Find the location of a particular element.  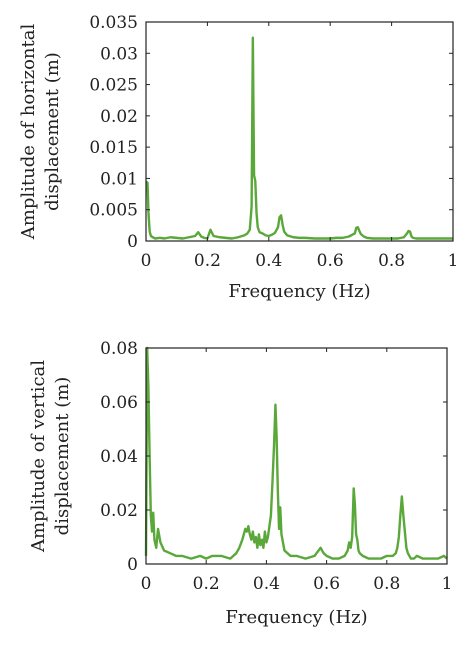

y-tick-label: 0.005 is located at coordinates (113, 211).